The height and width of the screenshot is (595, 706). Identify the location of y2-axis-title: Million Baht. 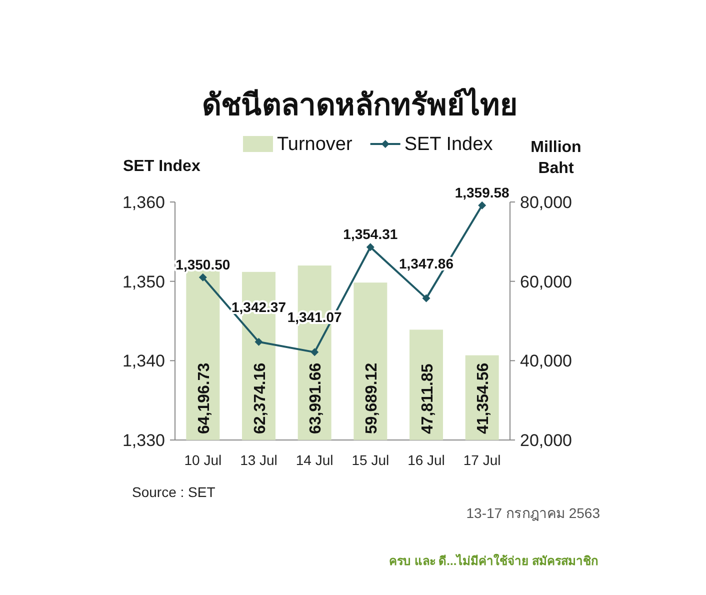
(556, 158).